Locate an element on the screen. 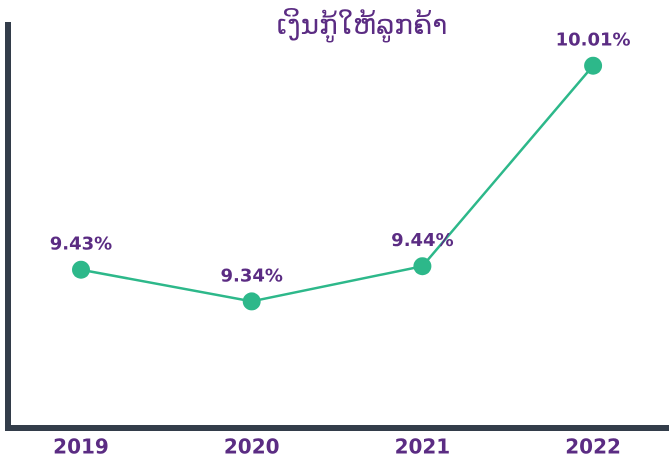  x-tick-label: 2020 is located at coordinates (252, 447).